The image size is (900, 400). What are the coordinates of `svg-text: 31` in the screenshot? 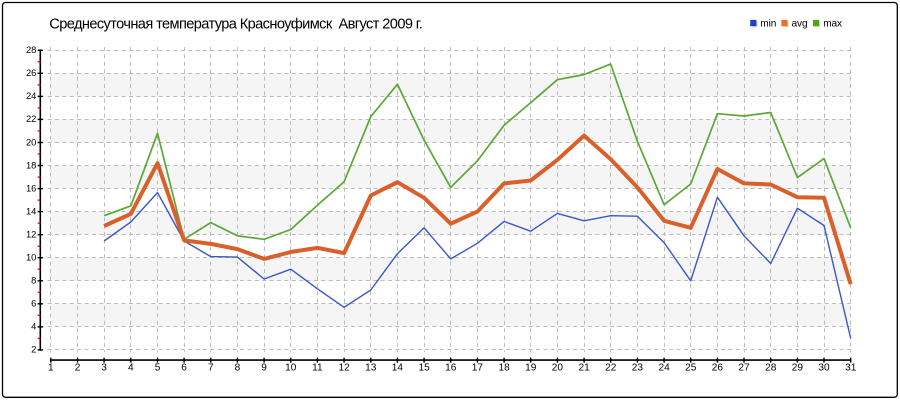 It's located at (851, 368).